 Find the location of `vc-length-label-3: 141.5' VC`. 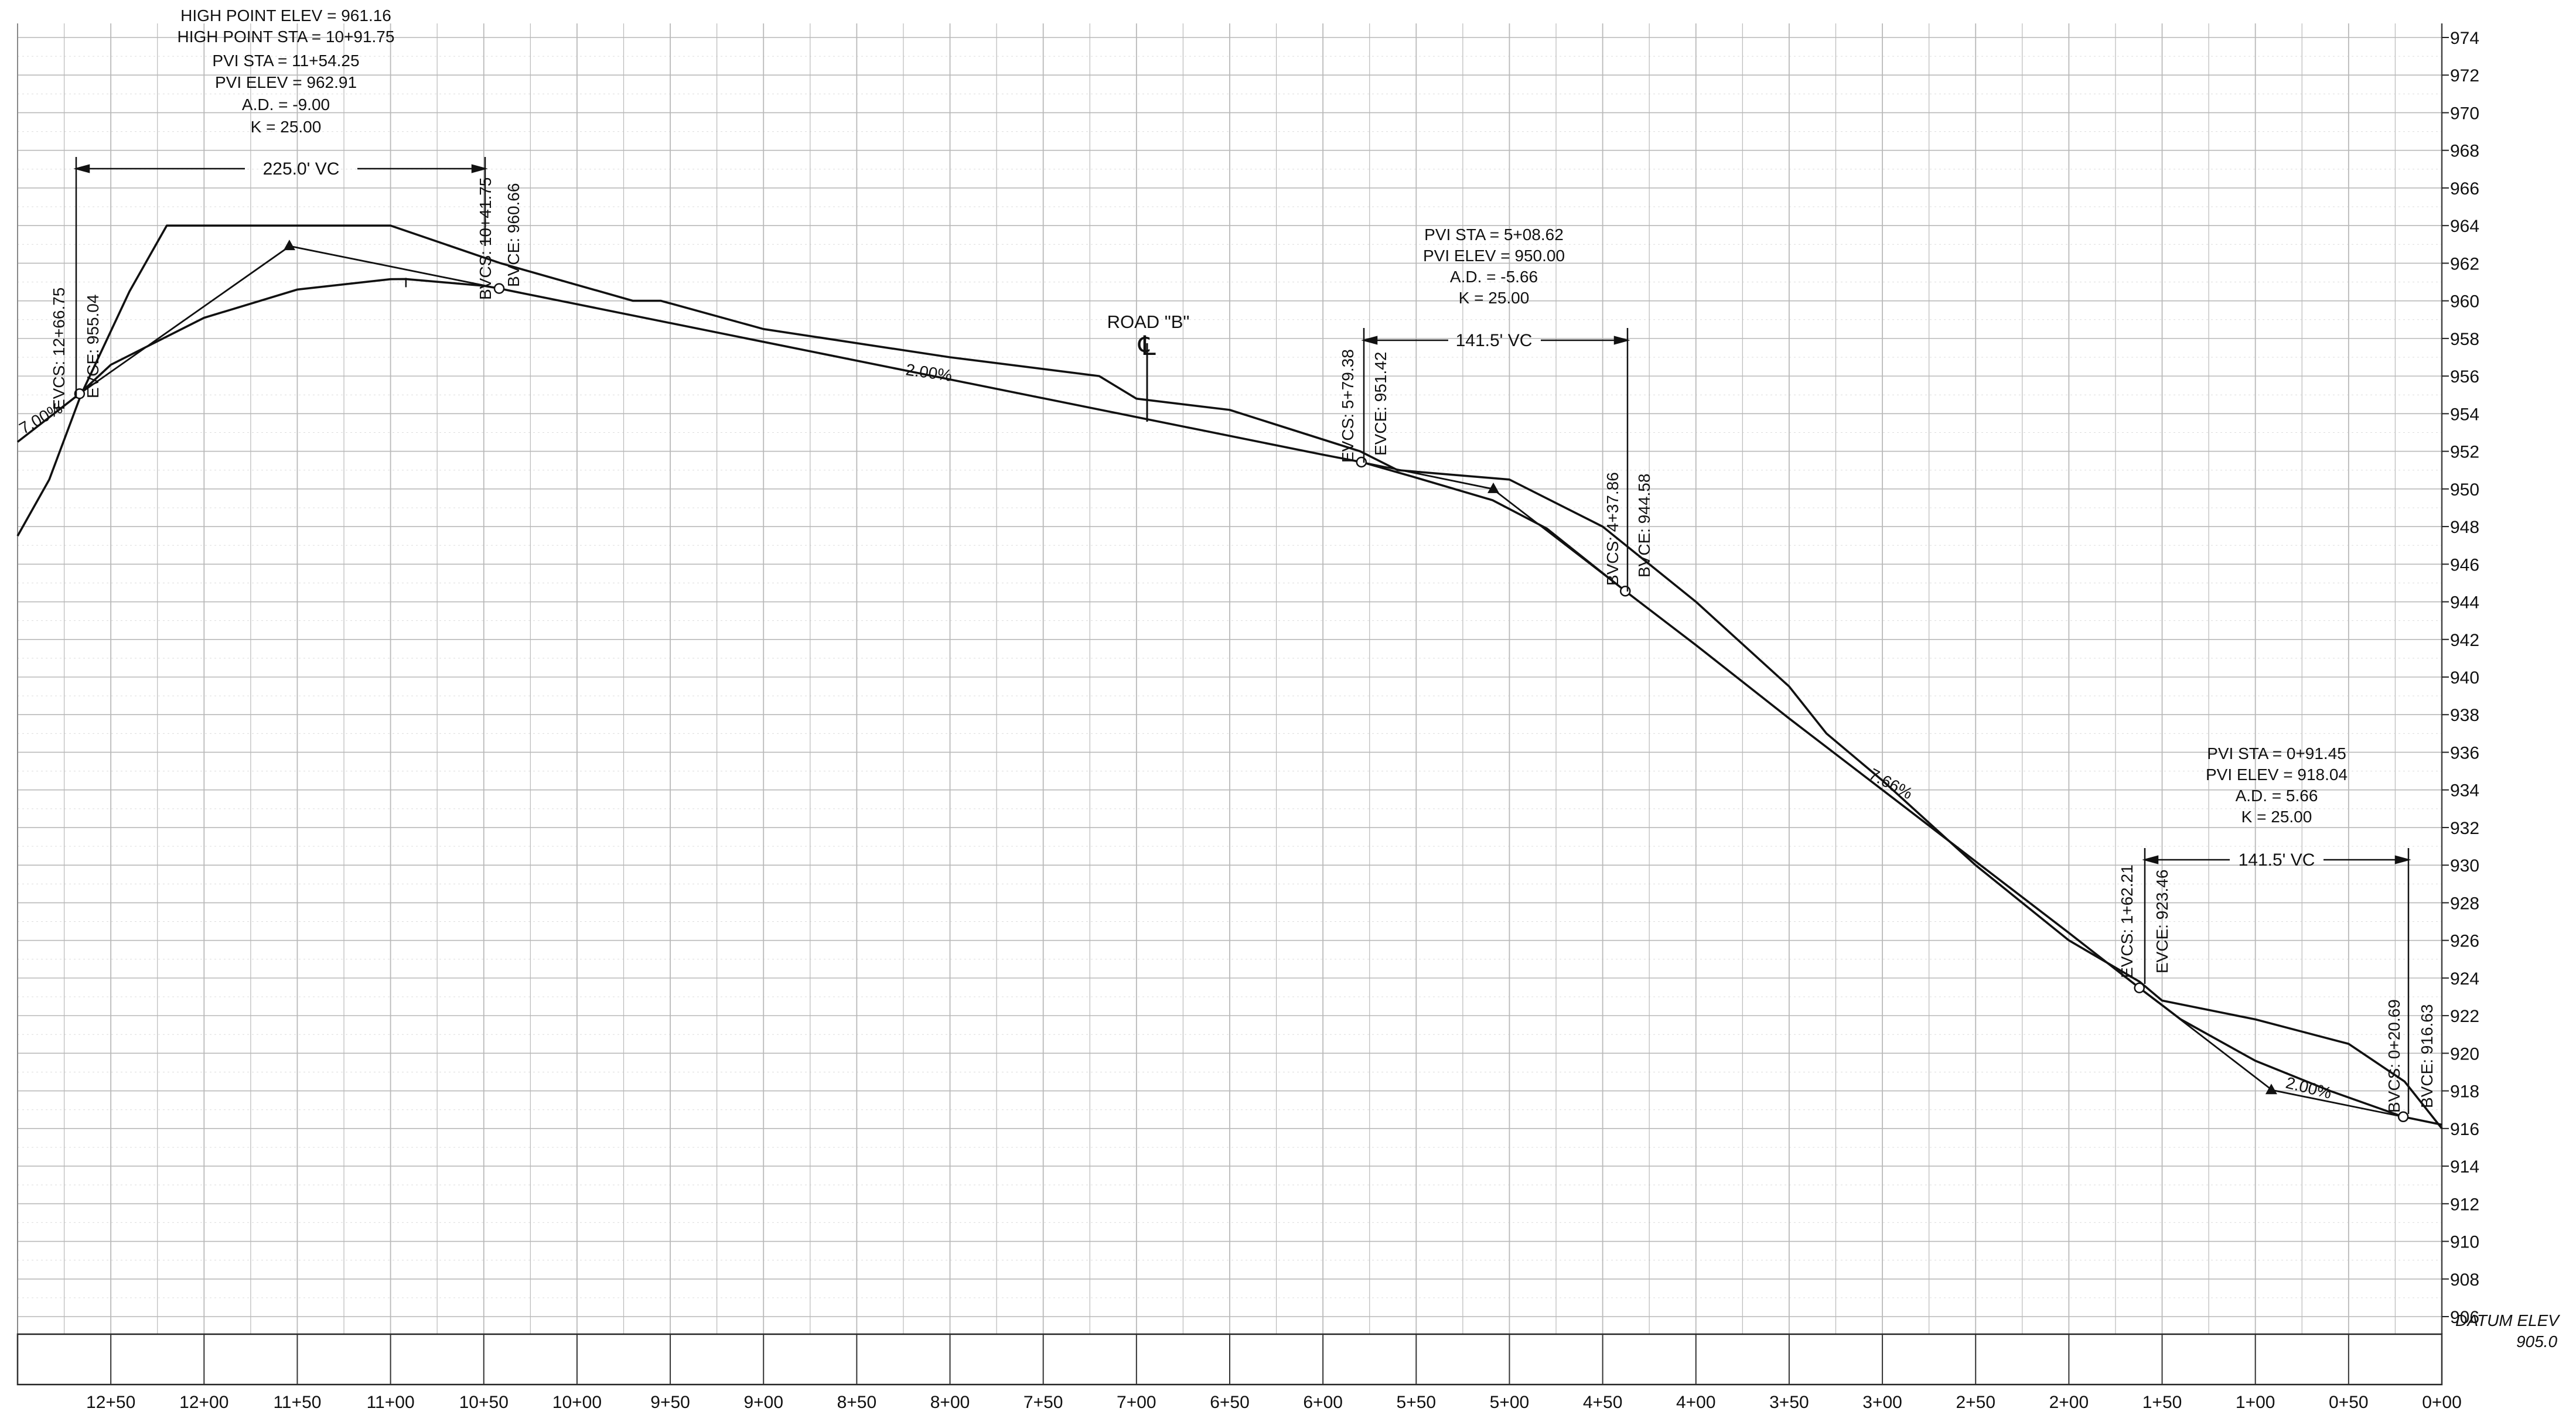

vc-length-label-3: 141.5' VC is located at coordinates (2277, 860).